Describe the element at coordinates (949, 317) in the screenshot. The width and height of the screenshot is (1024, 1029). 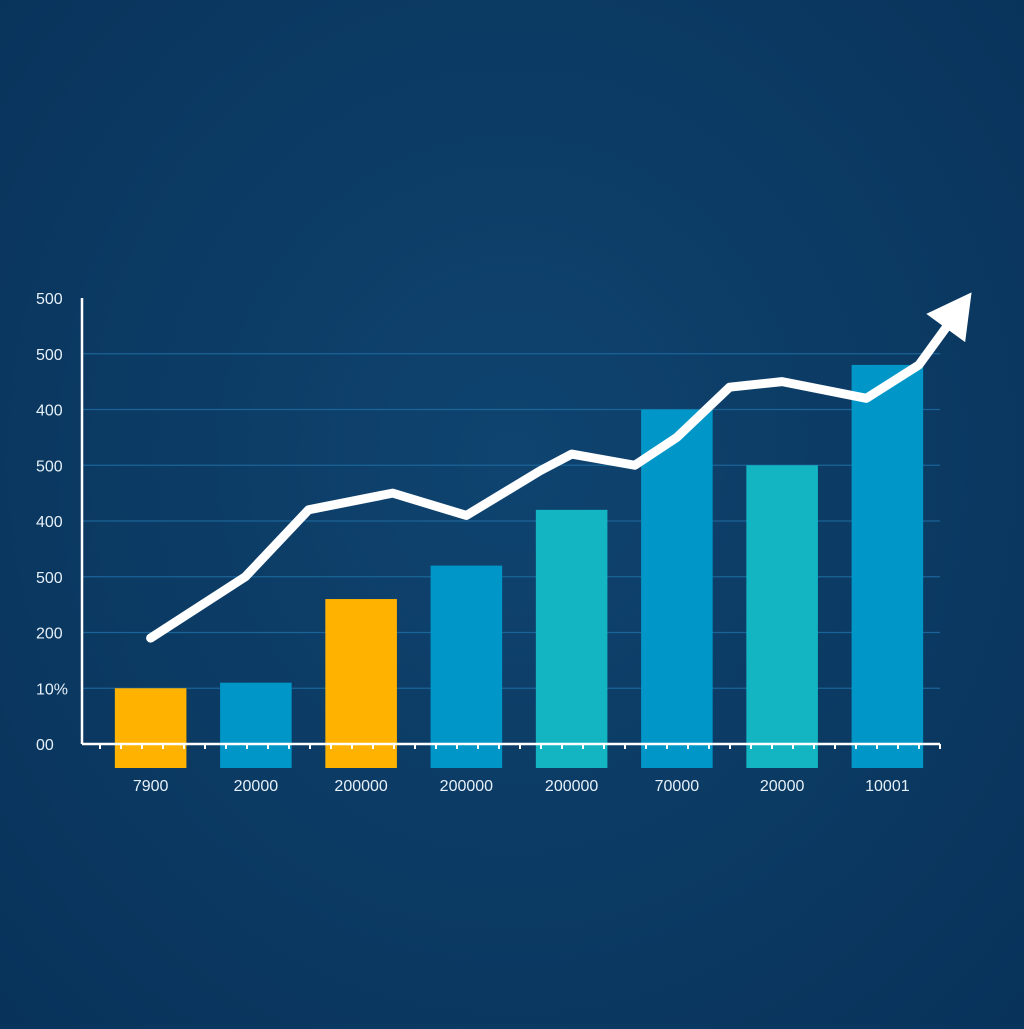
I see `trend-arrow-head` at that location.